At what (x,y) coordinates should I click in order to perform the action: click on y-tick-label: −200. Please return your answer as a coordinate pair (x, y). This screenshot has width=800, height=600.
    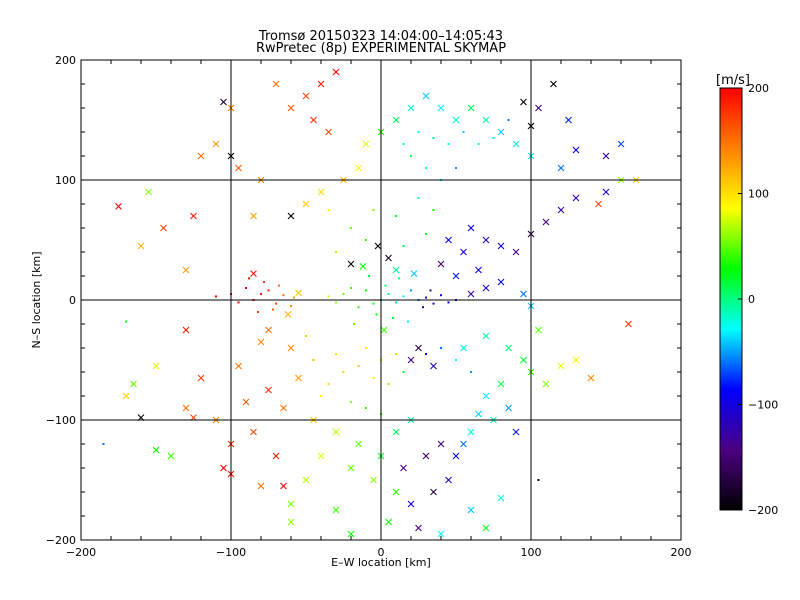
    Looking at the image, I should click on (61, 540).